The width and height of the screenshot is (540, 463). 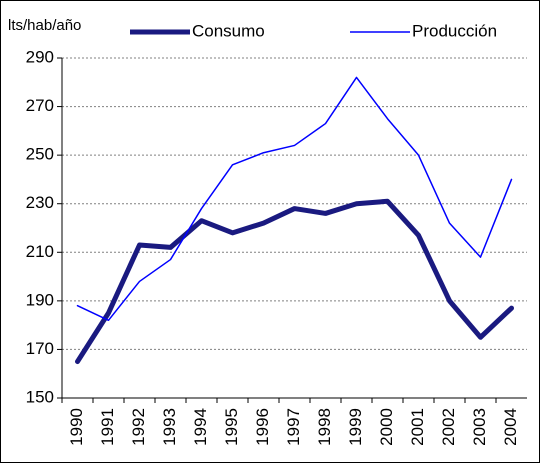 What do you see at coordinates (262, 427) in the screenshot?
I see `x-tick-label: 1996` at bounding box center [262, 427].